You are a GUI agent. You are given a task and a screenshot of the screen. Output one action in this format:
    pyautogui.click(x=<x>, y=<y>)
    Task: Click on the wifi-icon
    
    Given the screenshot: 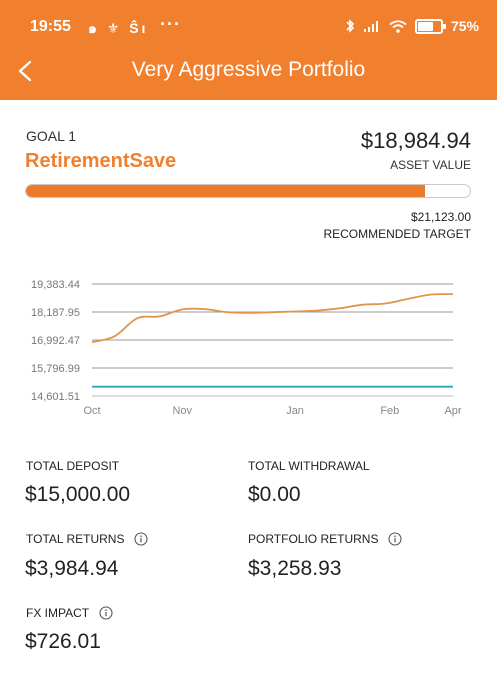 What is the action you would take?
    pyautogui.click(x=398, y=26)
    